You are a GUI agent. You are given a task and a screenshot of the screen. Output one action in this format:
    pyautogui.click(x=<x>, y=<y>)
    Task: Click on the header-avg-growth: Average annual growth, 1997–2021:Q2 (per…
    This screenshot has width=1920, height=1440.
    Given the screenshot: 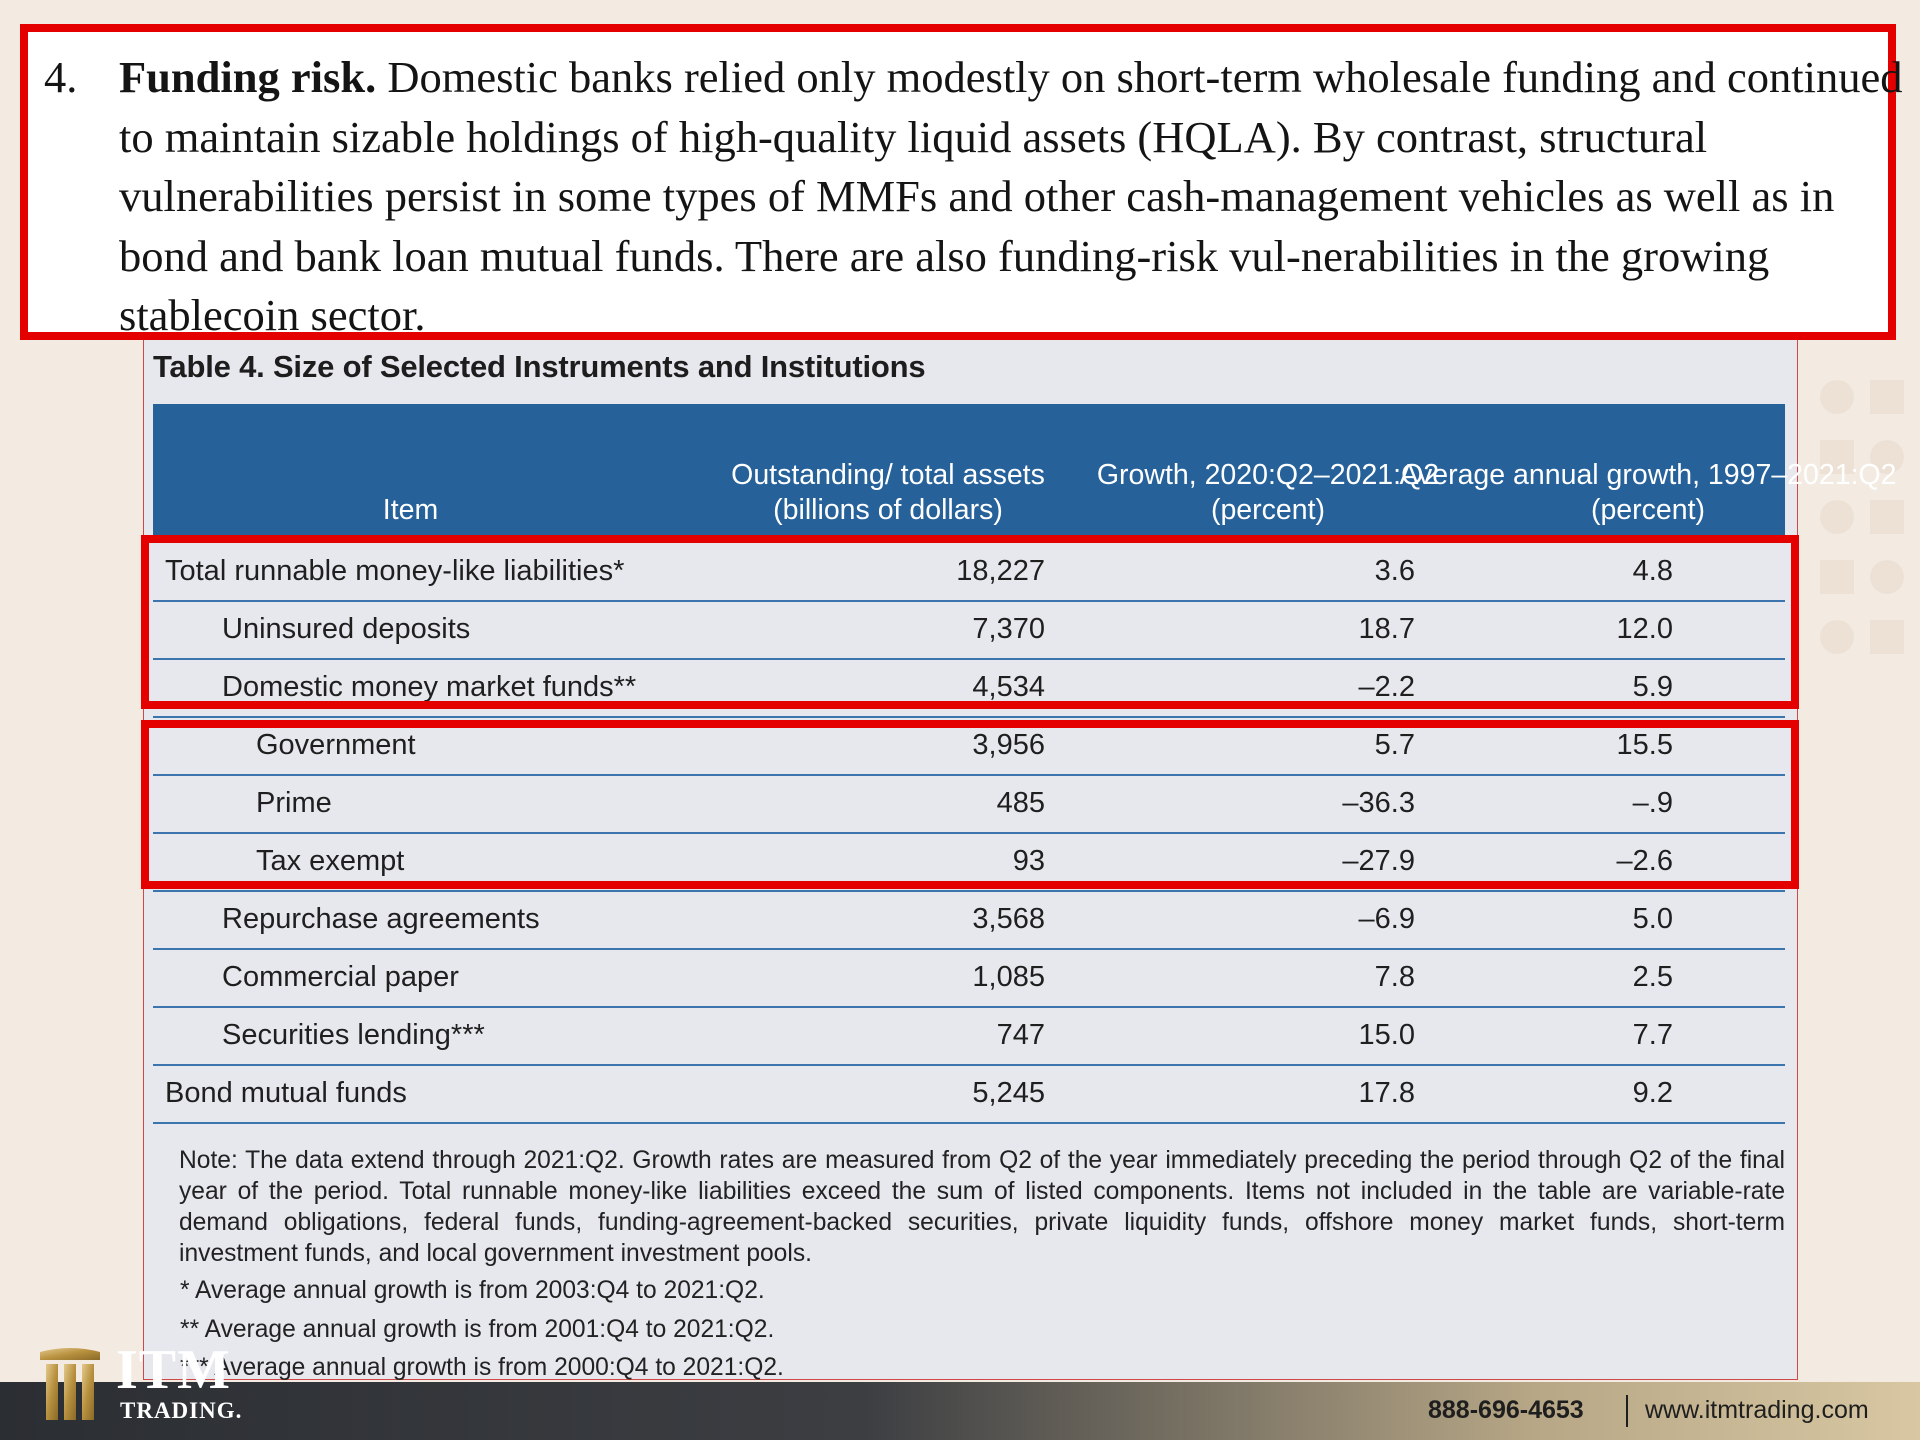 What is the action you would take?
    pyautogui.click(x=1648, y=492)
    